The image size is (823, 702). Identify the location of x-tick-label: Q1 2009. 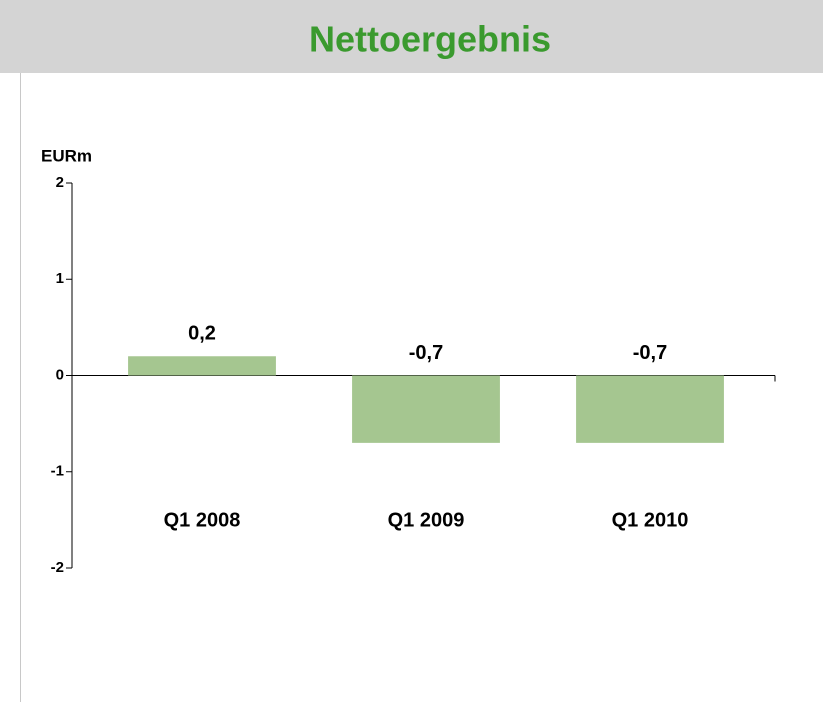
(426, 520).